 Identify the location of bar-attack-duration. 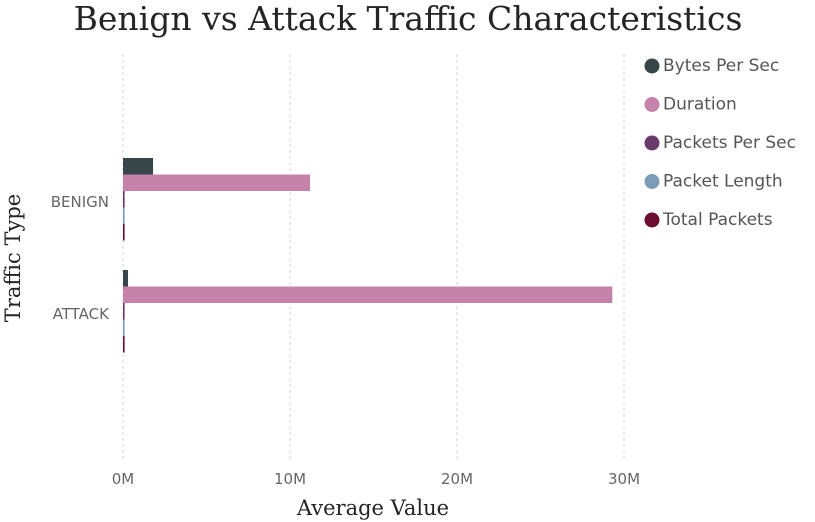
(368, 294).